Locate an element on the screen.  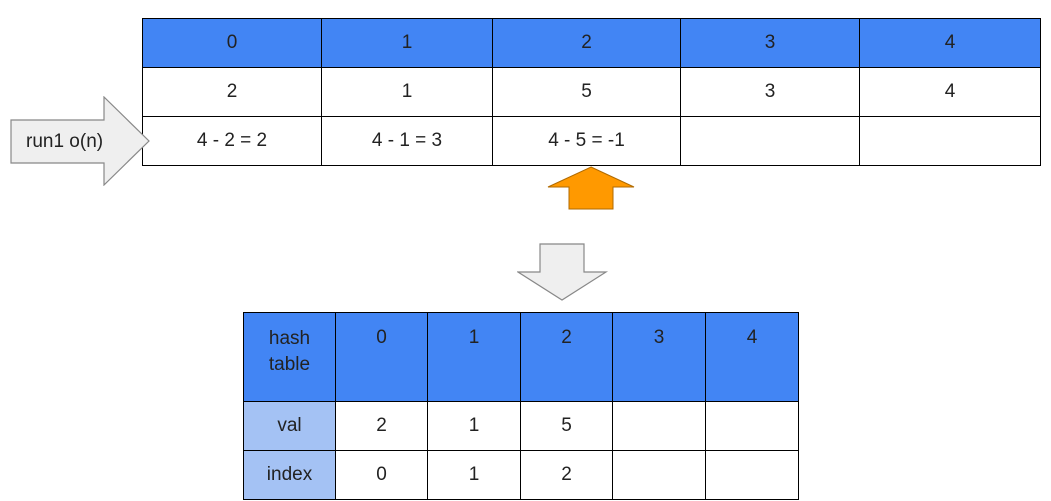
value-cell: 1 is located at coordinates (407, 92).